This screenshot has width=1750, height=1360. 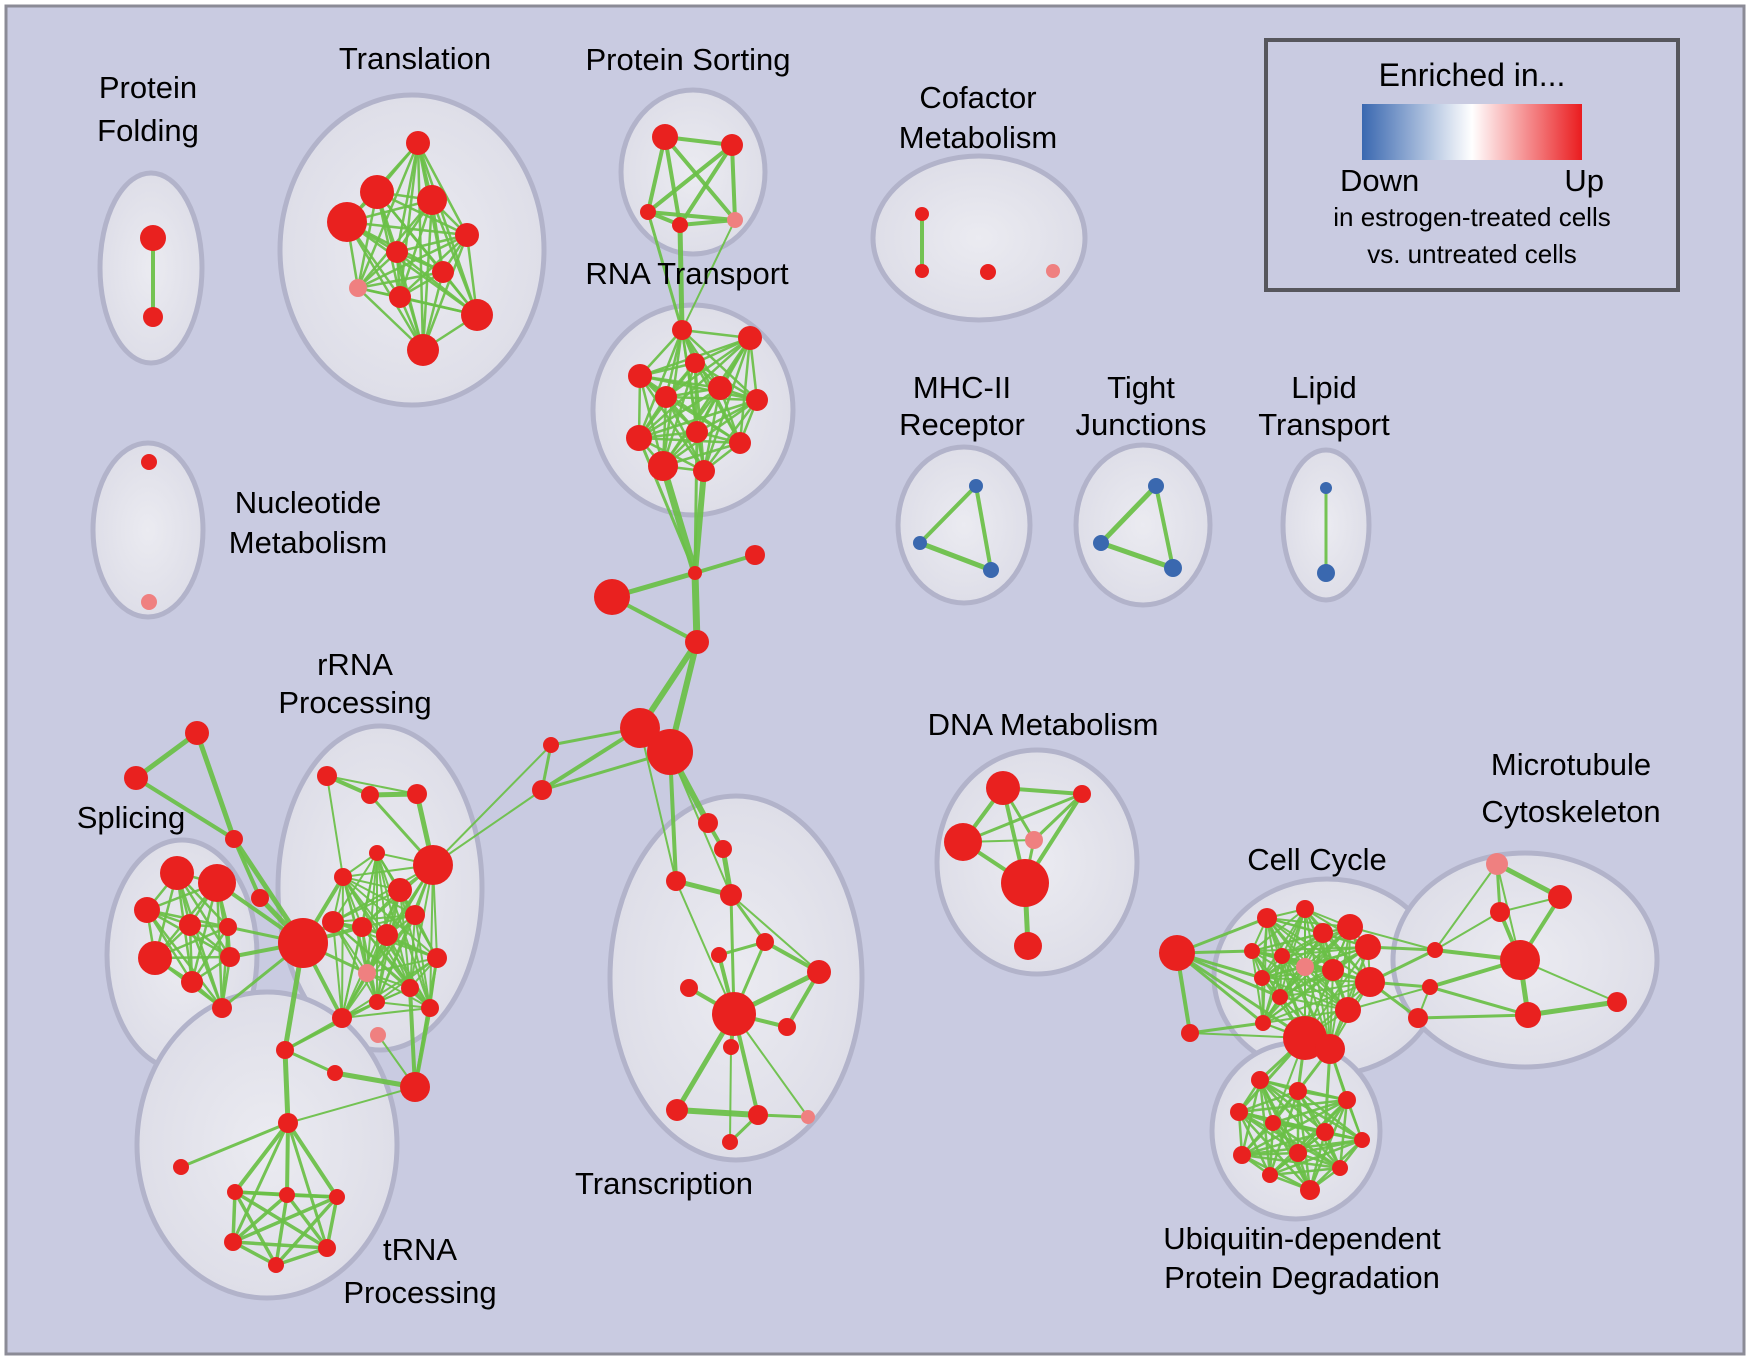 I want to click on node-mt4, so click(x=1520, y=960).